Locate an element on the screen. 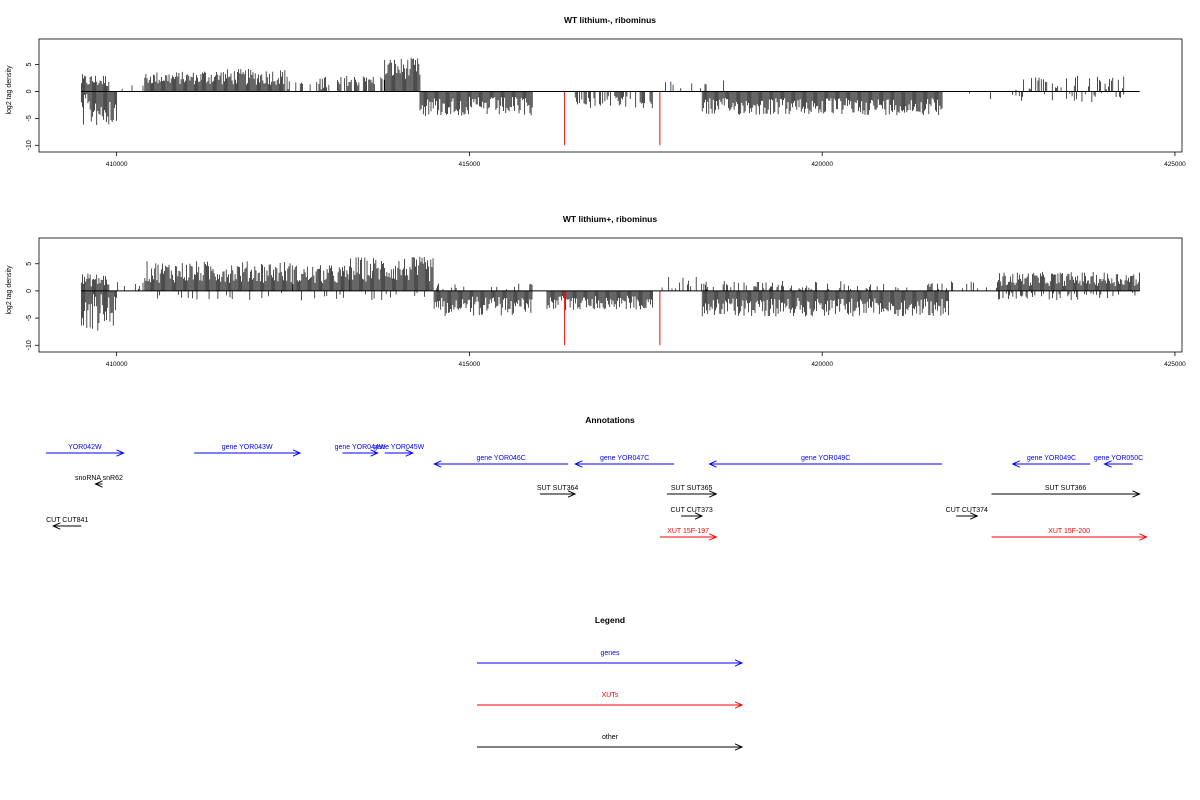  feature-label: gene YOR050C is located at coordinates (1118, 458).